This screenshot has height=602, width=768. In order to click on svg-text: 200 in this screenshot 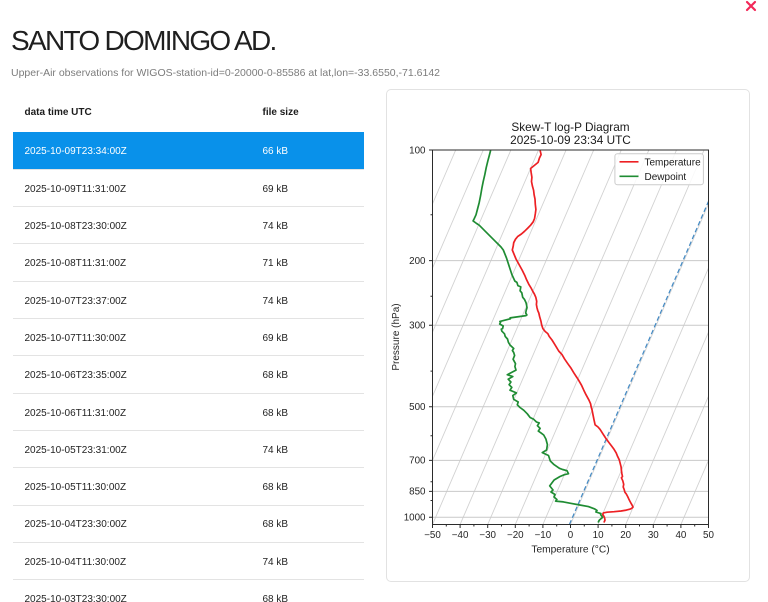, I will do `click(417, 261)`.